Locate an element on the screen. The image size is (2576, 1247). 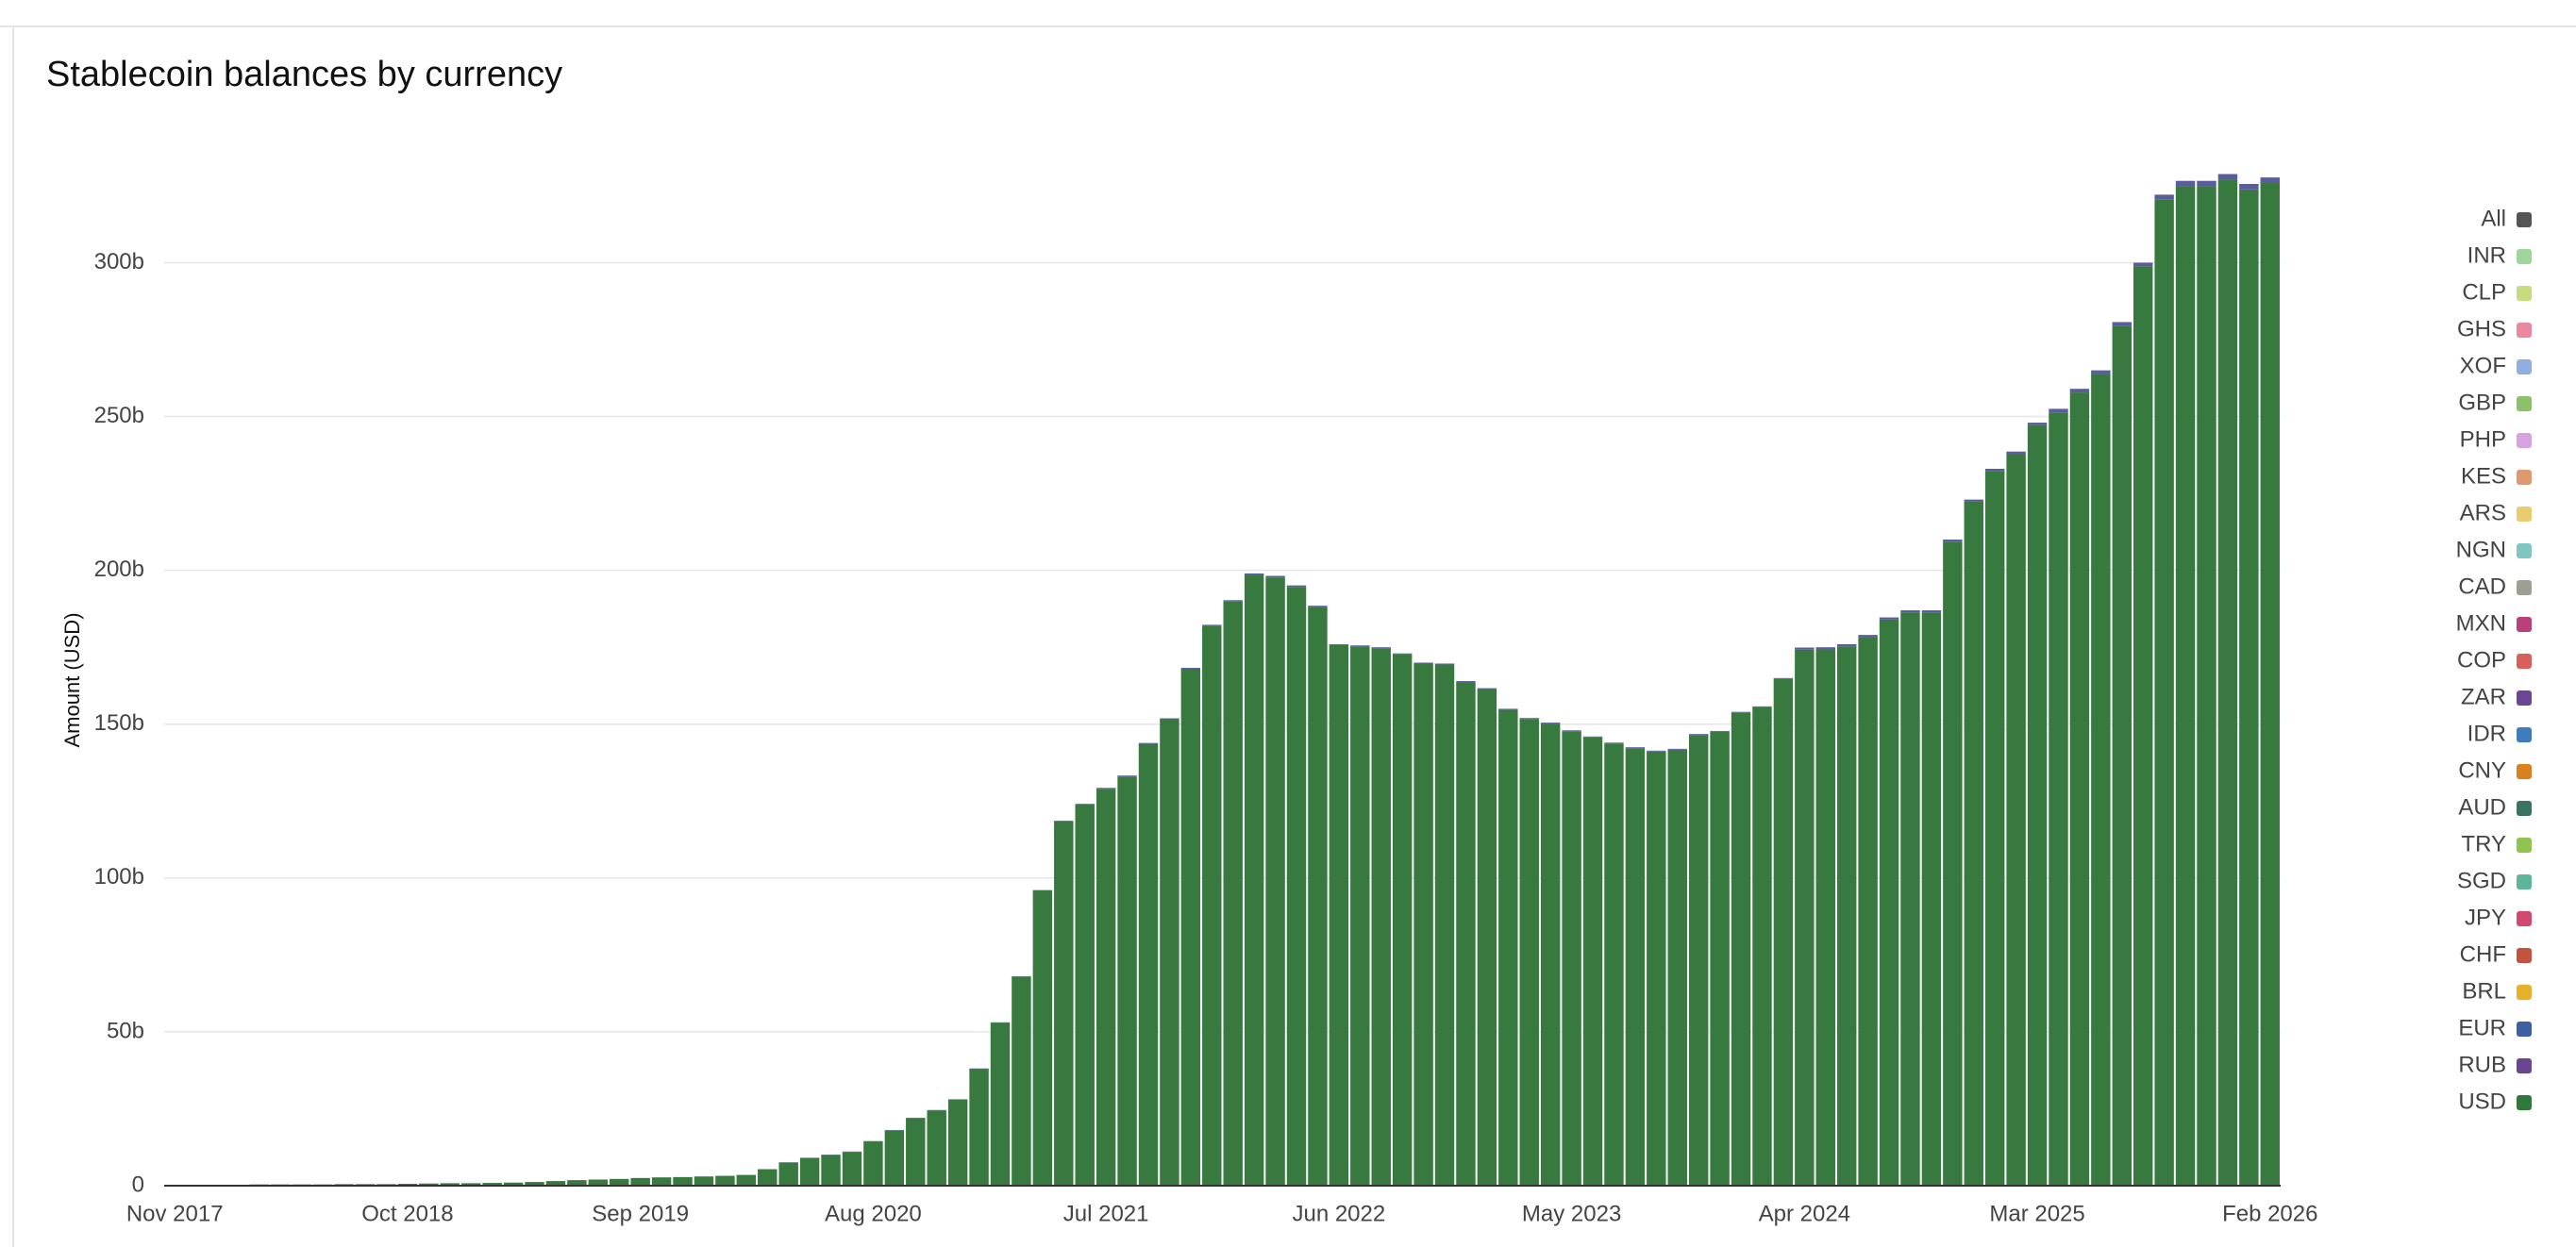
legend-label: EUR is located at coordinates (2482, 1027).